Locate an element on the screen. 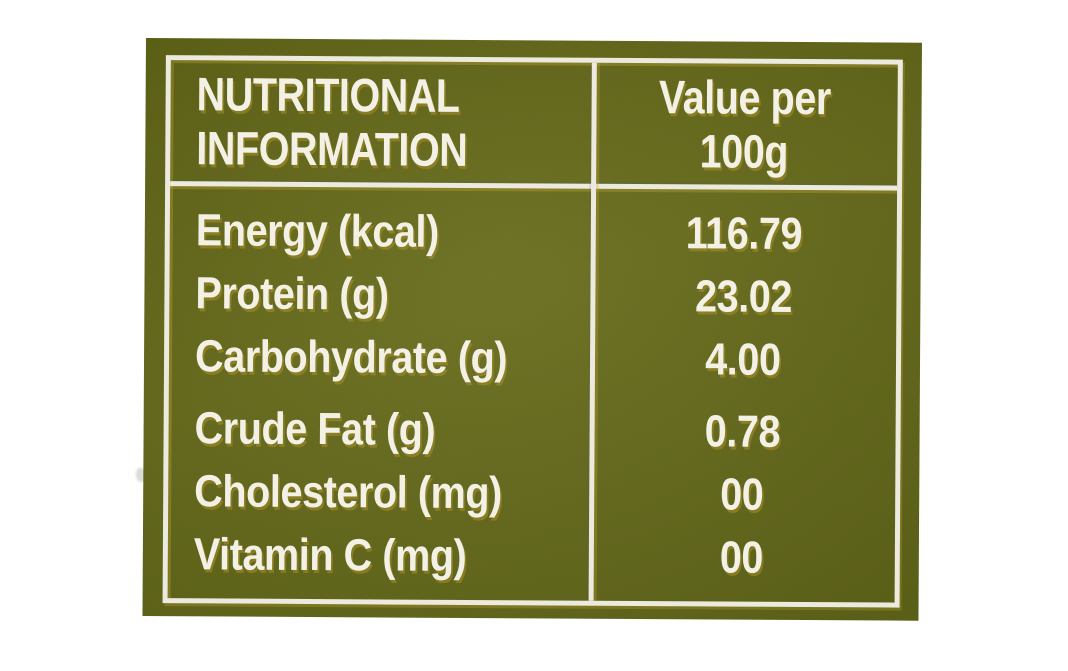 The width and height of the screenshot is (1068, 671). nutrient-row-vitamin-c: Vitamin C (mg) 00 is located at coordinates (531, 555).